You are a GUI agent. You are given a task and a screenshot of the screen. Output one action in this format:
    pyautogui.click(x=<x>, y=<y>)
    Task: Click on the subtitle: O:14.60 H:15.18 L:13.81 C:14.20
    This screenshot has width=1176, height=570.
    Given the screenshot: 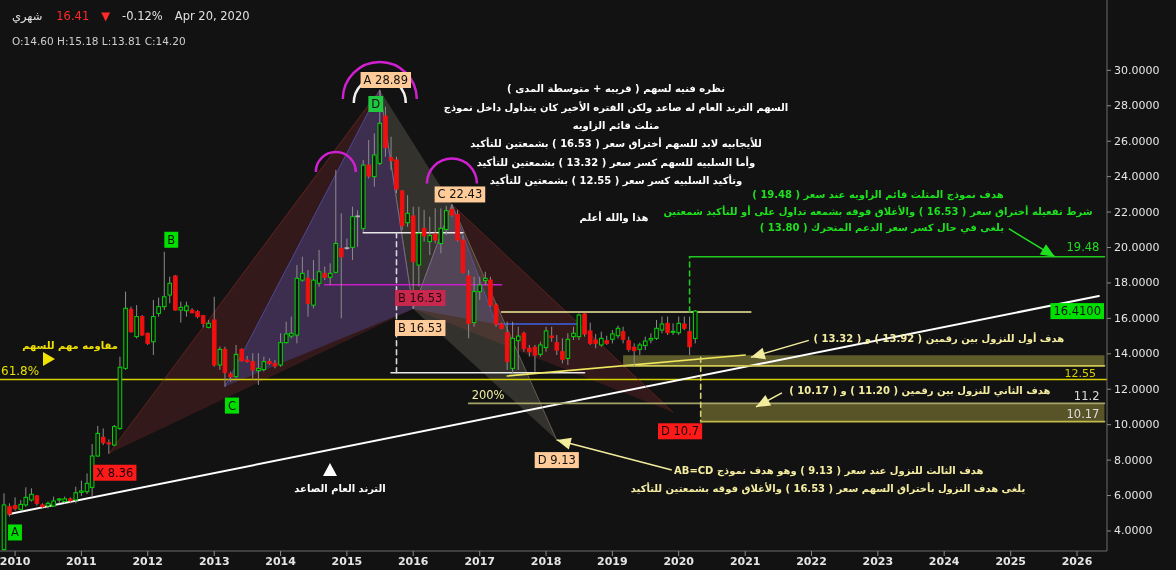 What is the action you would take?
    pyautogui.click(x=99, y=41)
    